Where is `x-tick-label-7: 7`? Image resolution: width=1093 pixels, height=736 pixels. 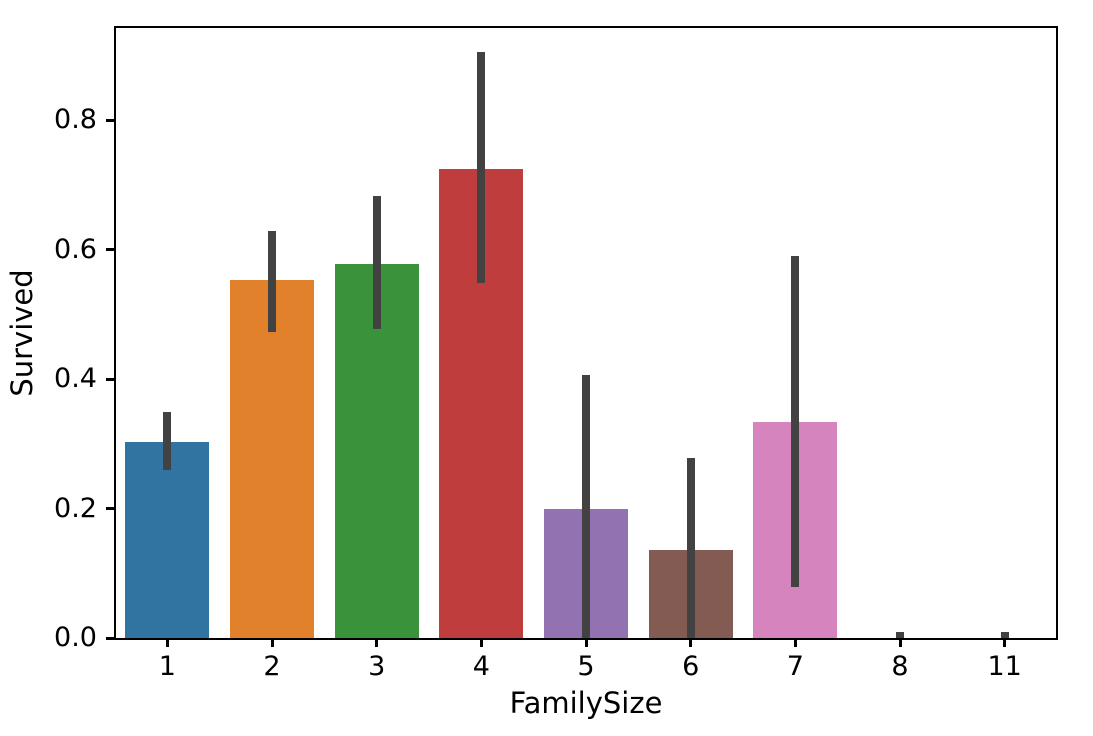
x-tick-label-7: 7 is located at coordinates (795, 666).